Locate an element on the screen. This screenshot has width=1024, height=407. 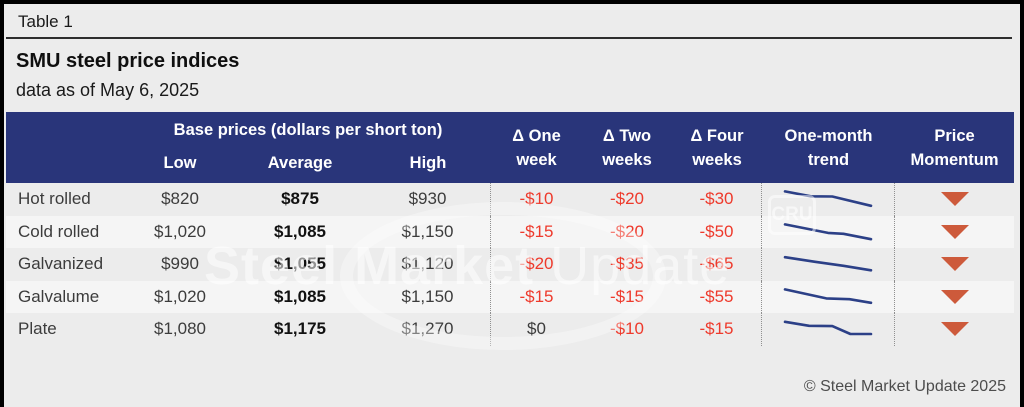
low-price: $1,080 is located at coordinates (180, 329).